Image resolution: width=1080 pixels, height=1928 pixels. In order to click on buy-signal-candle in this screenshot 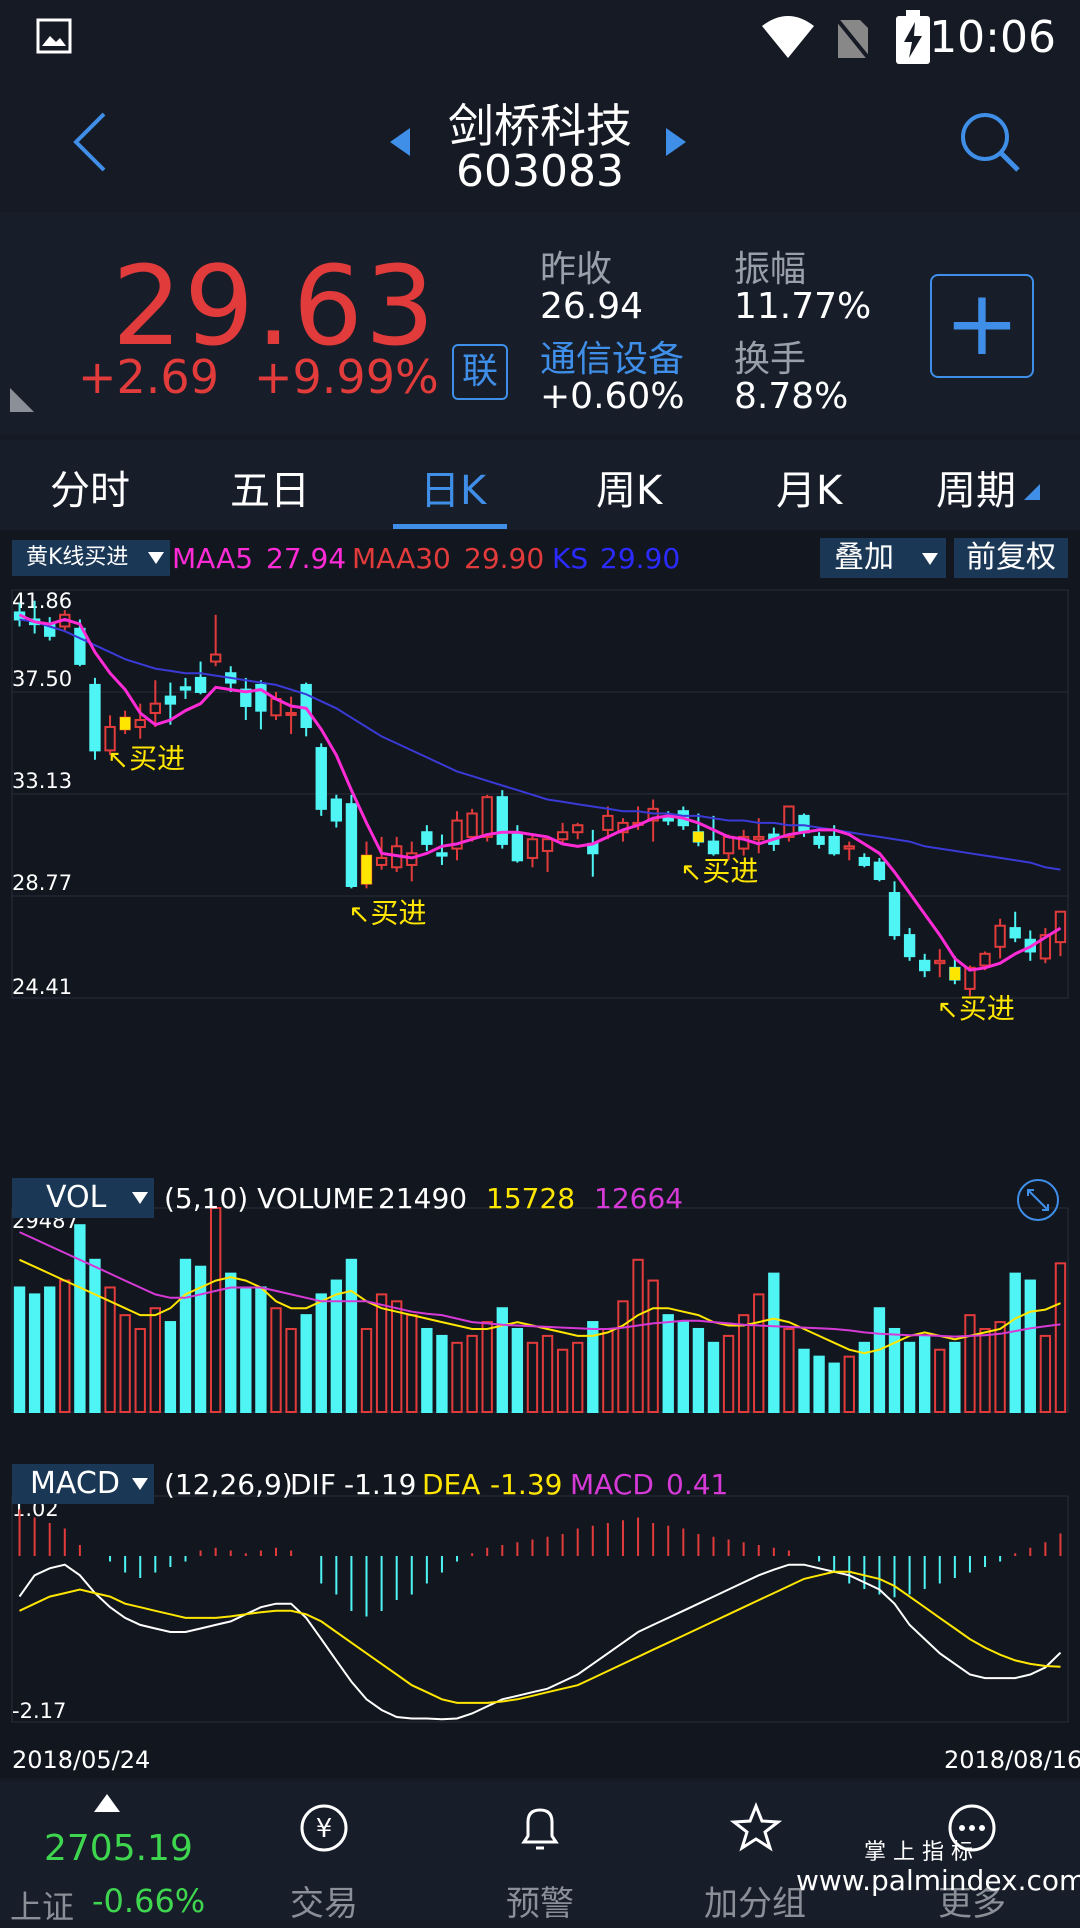, I will do `click(955, 974)`.